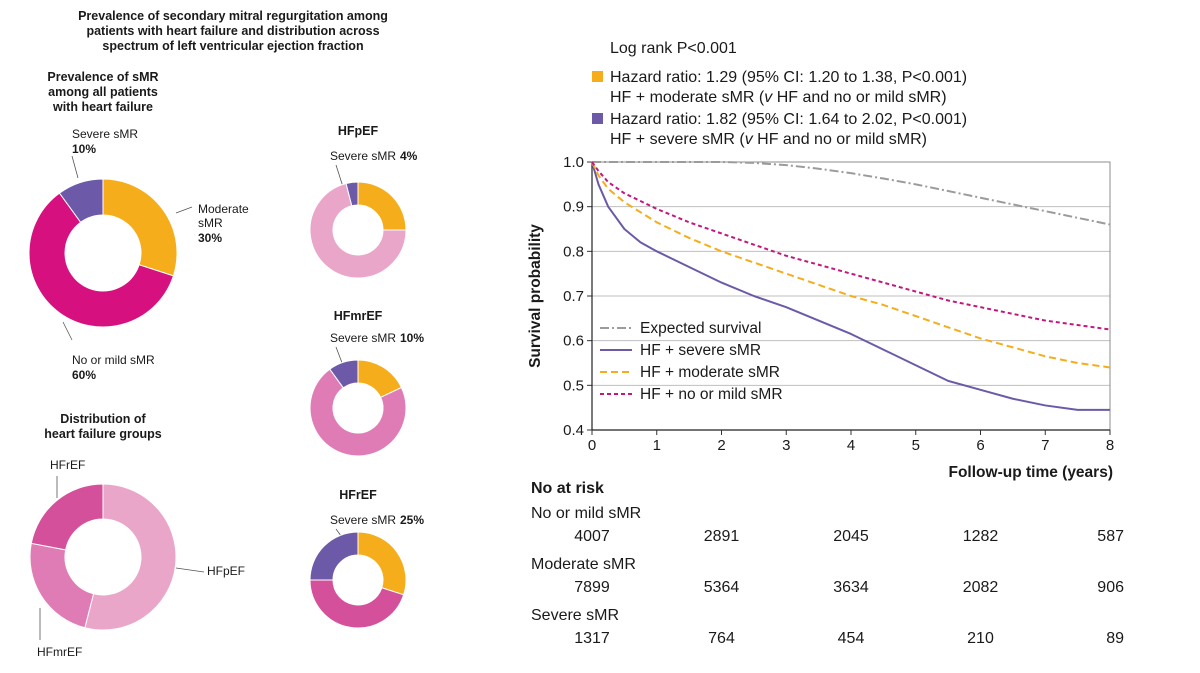 The image size is (1200, 673). I want to click on series-line-hf-no-or-mild-smr, so click(851, 246).